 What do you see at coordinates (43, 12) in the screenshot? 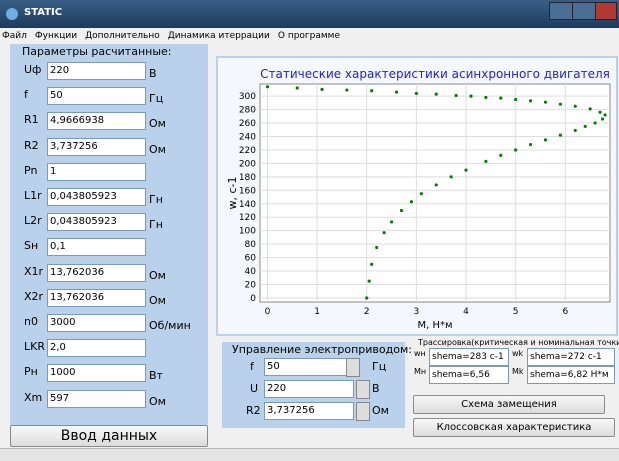
I see `window-title: STATIC` at bounding box center [43, 12].